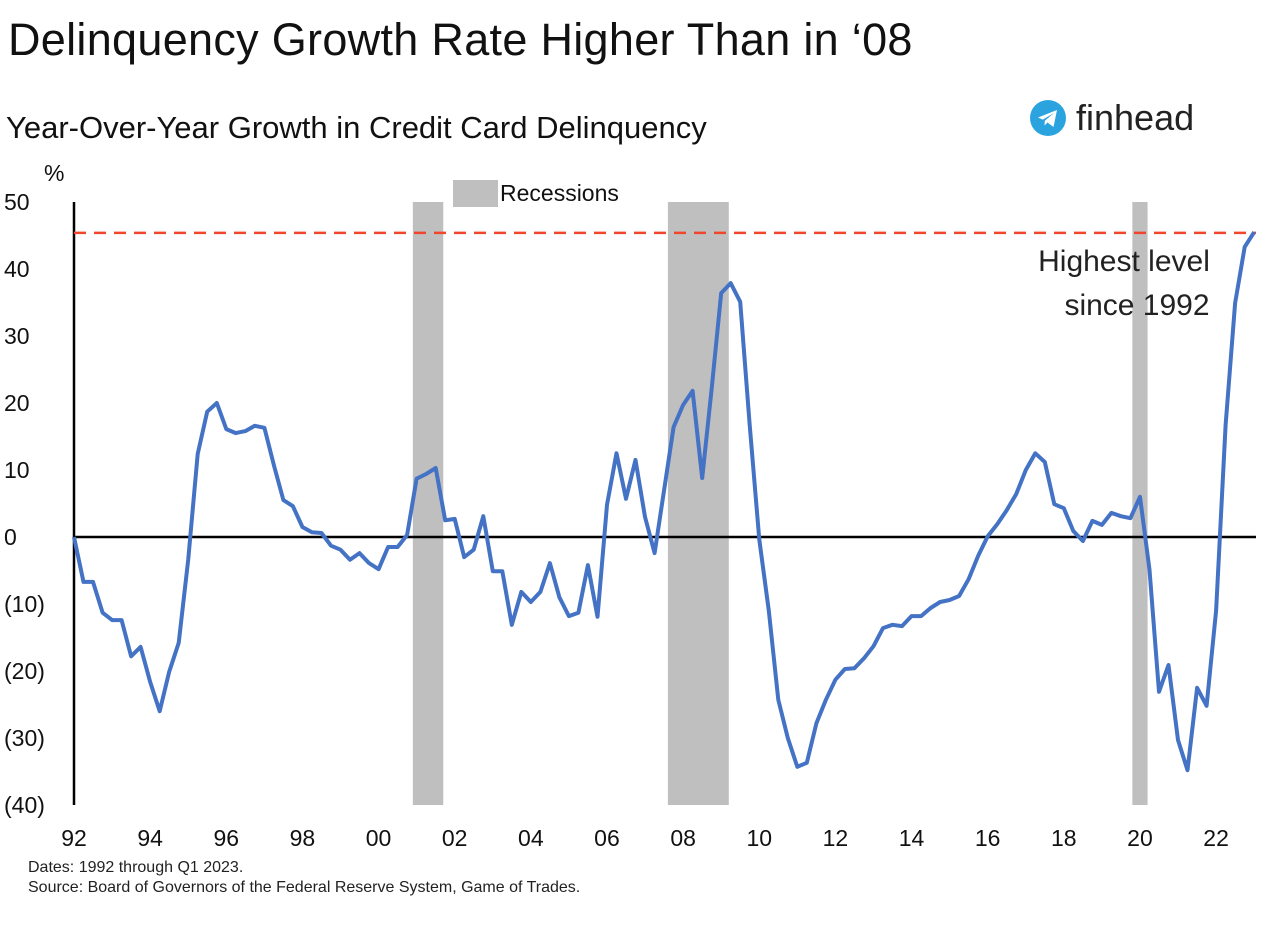 Image resolution: width=1280 pixels, height=929 pixels. I want to click on y-tick-label: 10, so click(17, 470).